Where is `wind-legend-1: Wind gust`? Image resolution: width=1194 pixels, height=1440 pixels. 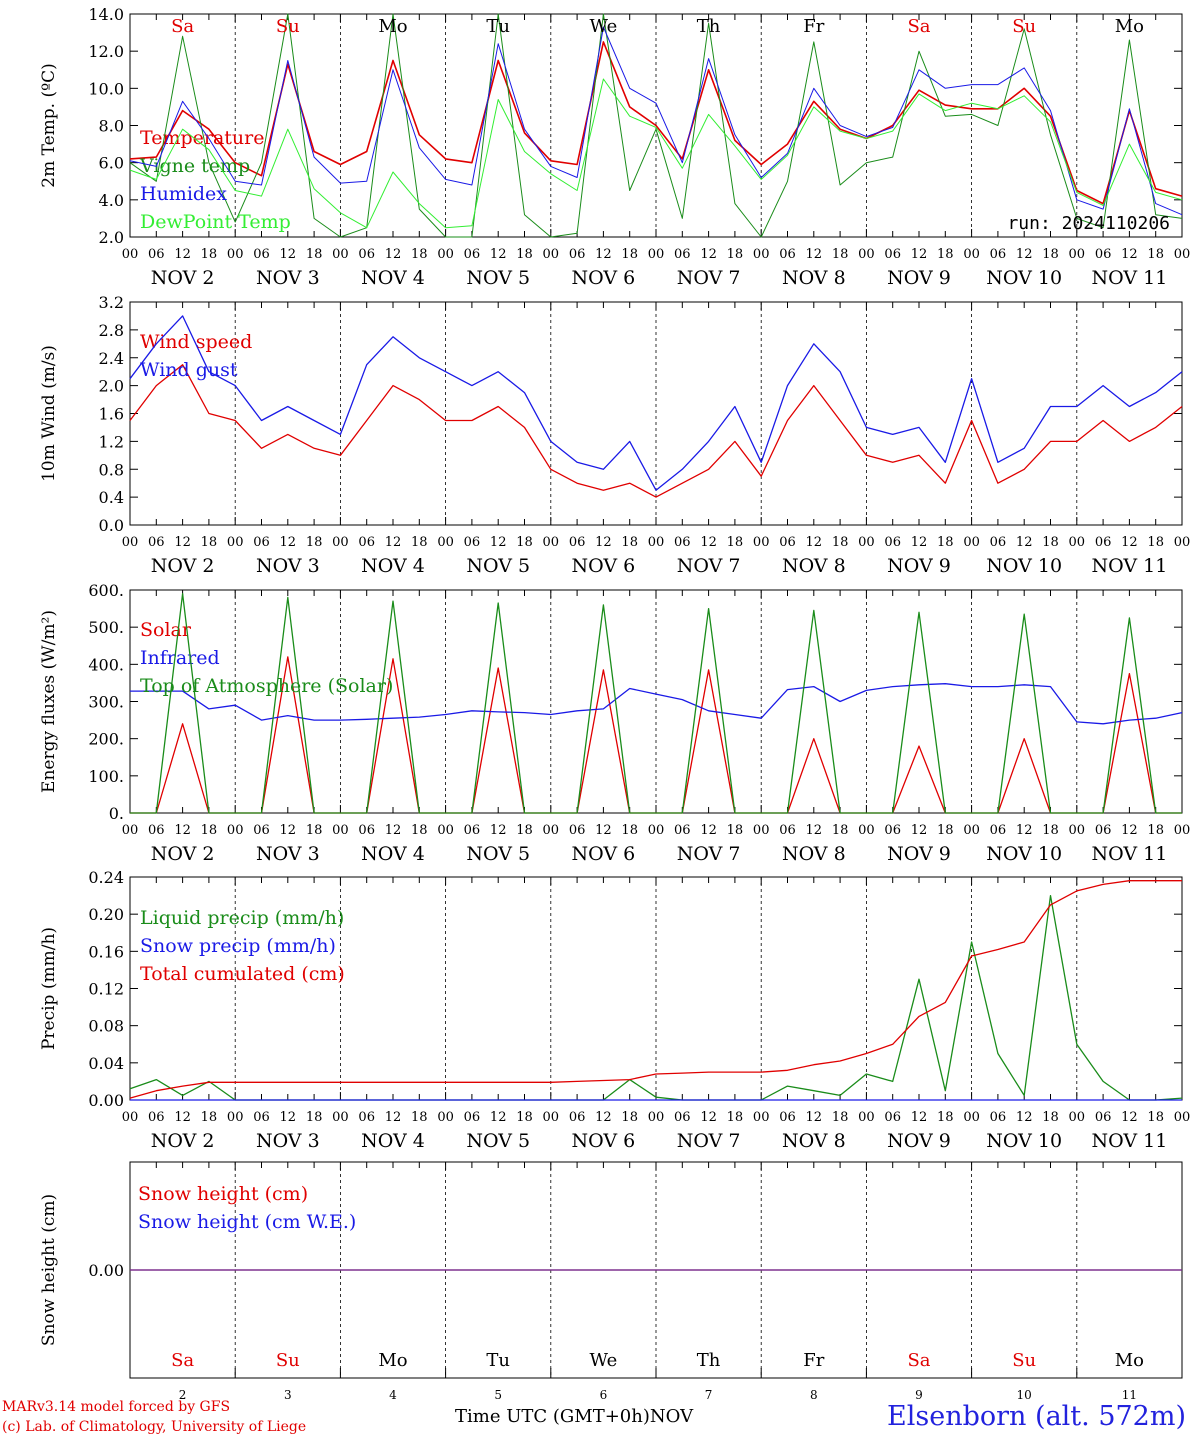 wind-legend-1: Wind gust is located at coordinates (189, 370).